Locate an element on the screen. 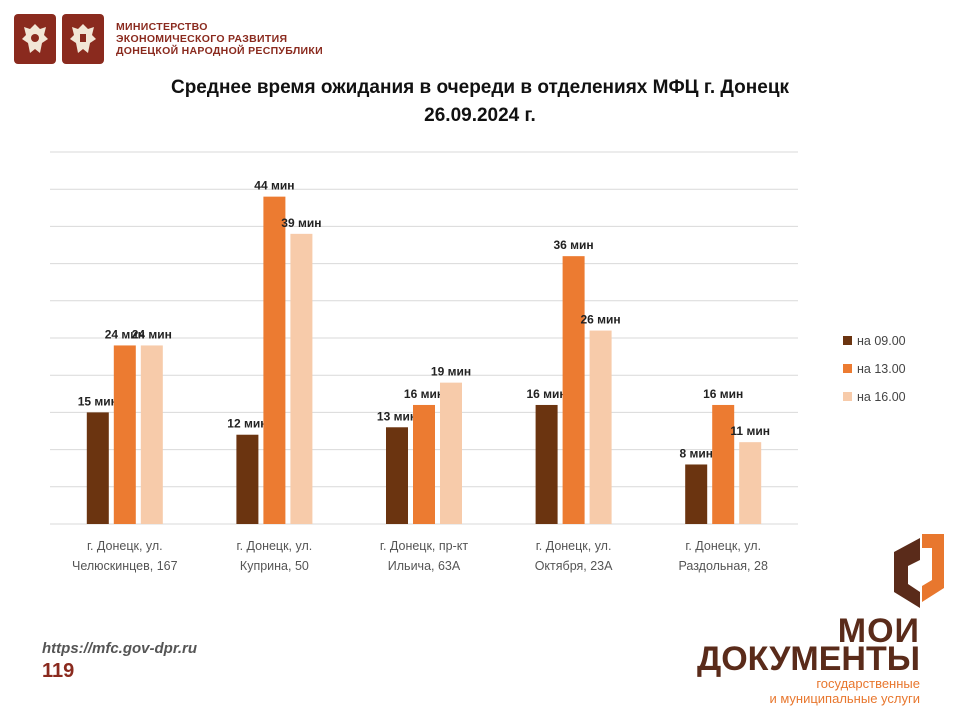 This screenshot has height=720, width=960. brand-subtitle-line: и муниципальные услуги is located at coordinates (844, 698).